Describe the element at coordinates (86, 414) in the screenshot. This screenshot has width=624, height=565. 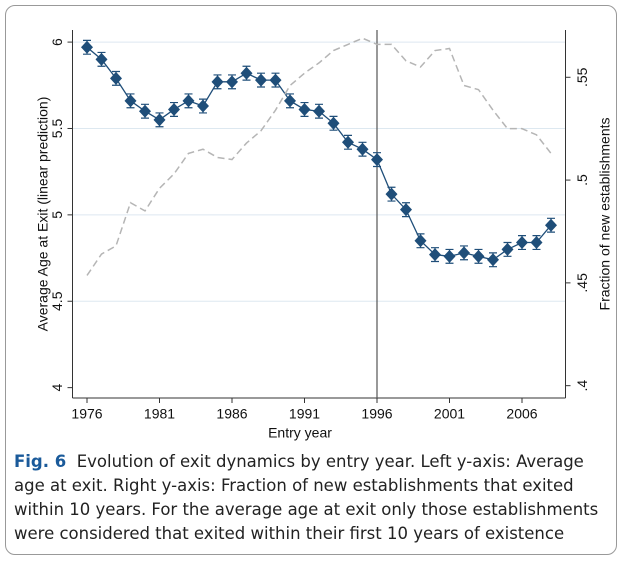
I see `x-tick-label: 1976` at that location.